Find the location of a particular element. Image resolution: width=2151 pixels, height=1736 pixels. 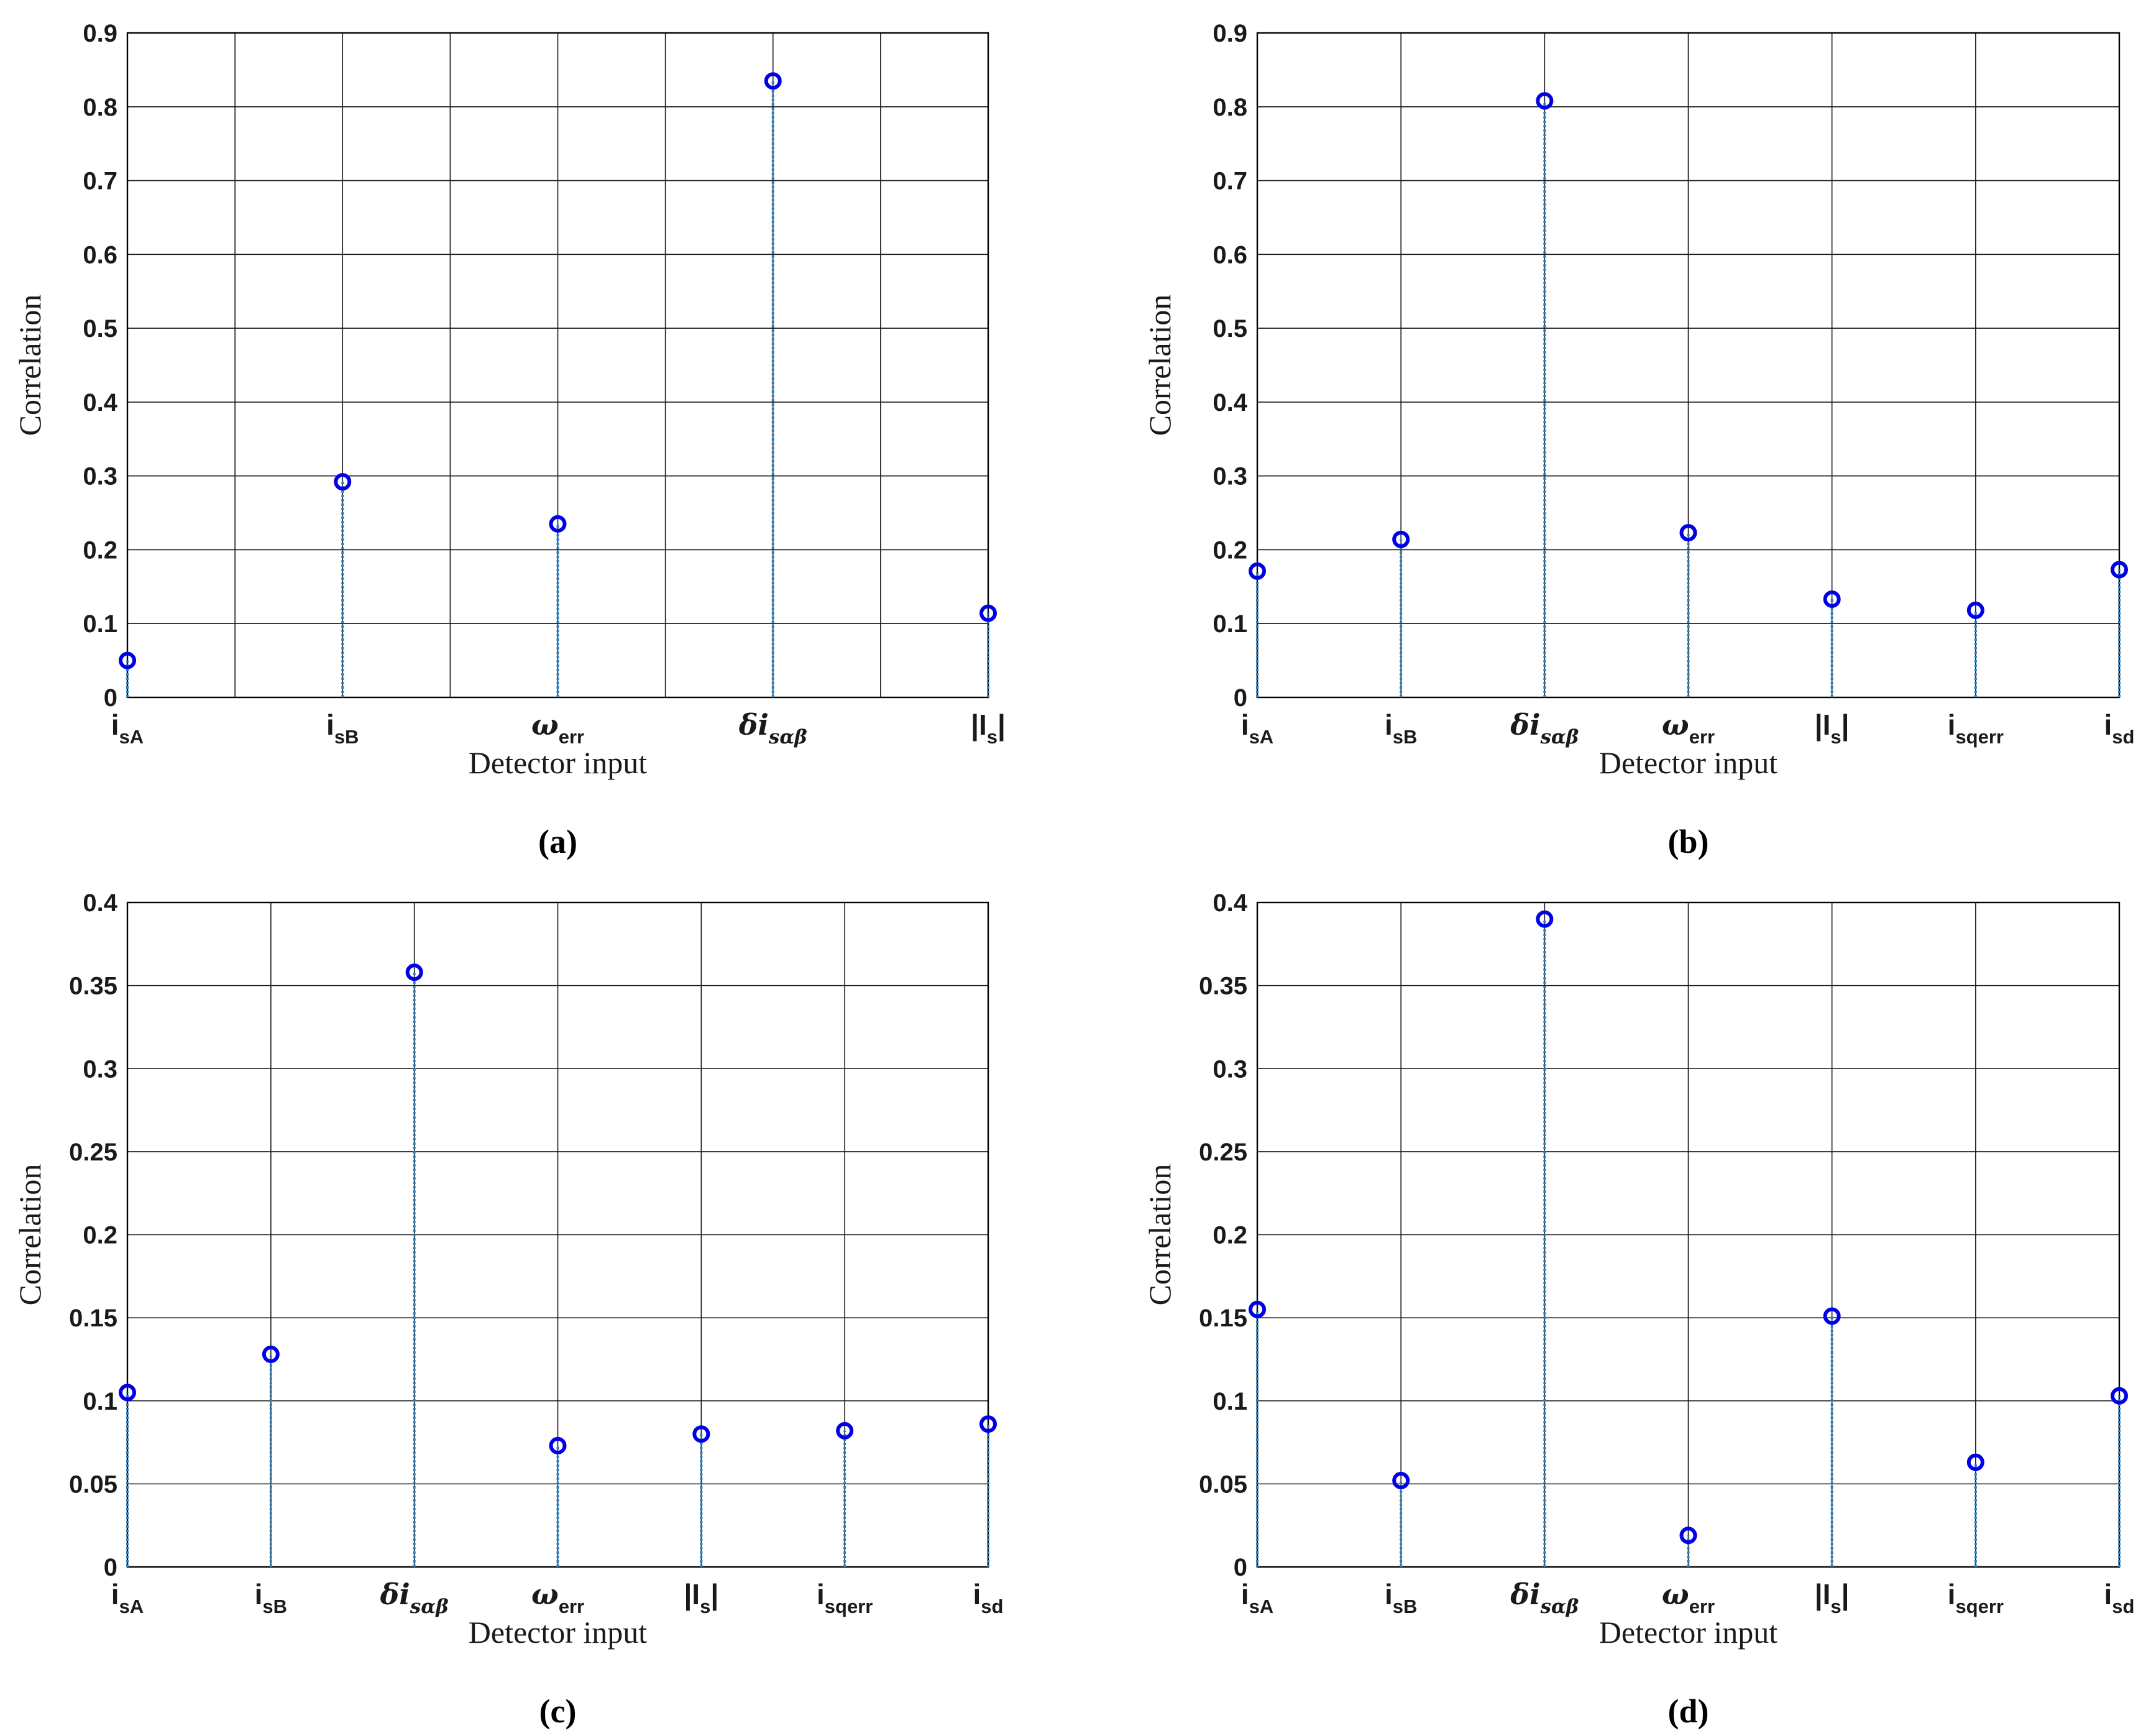

y-tick-label: 0.9 is located at coordinates (100, 33).